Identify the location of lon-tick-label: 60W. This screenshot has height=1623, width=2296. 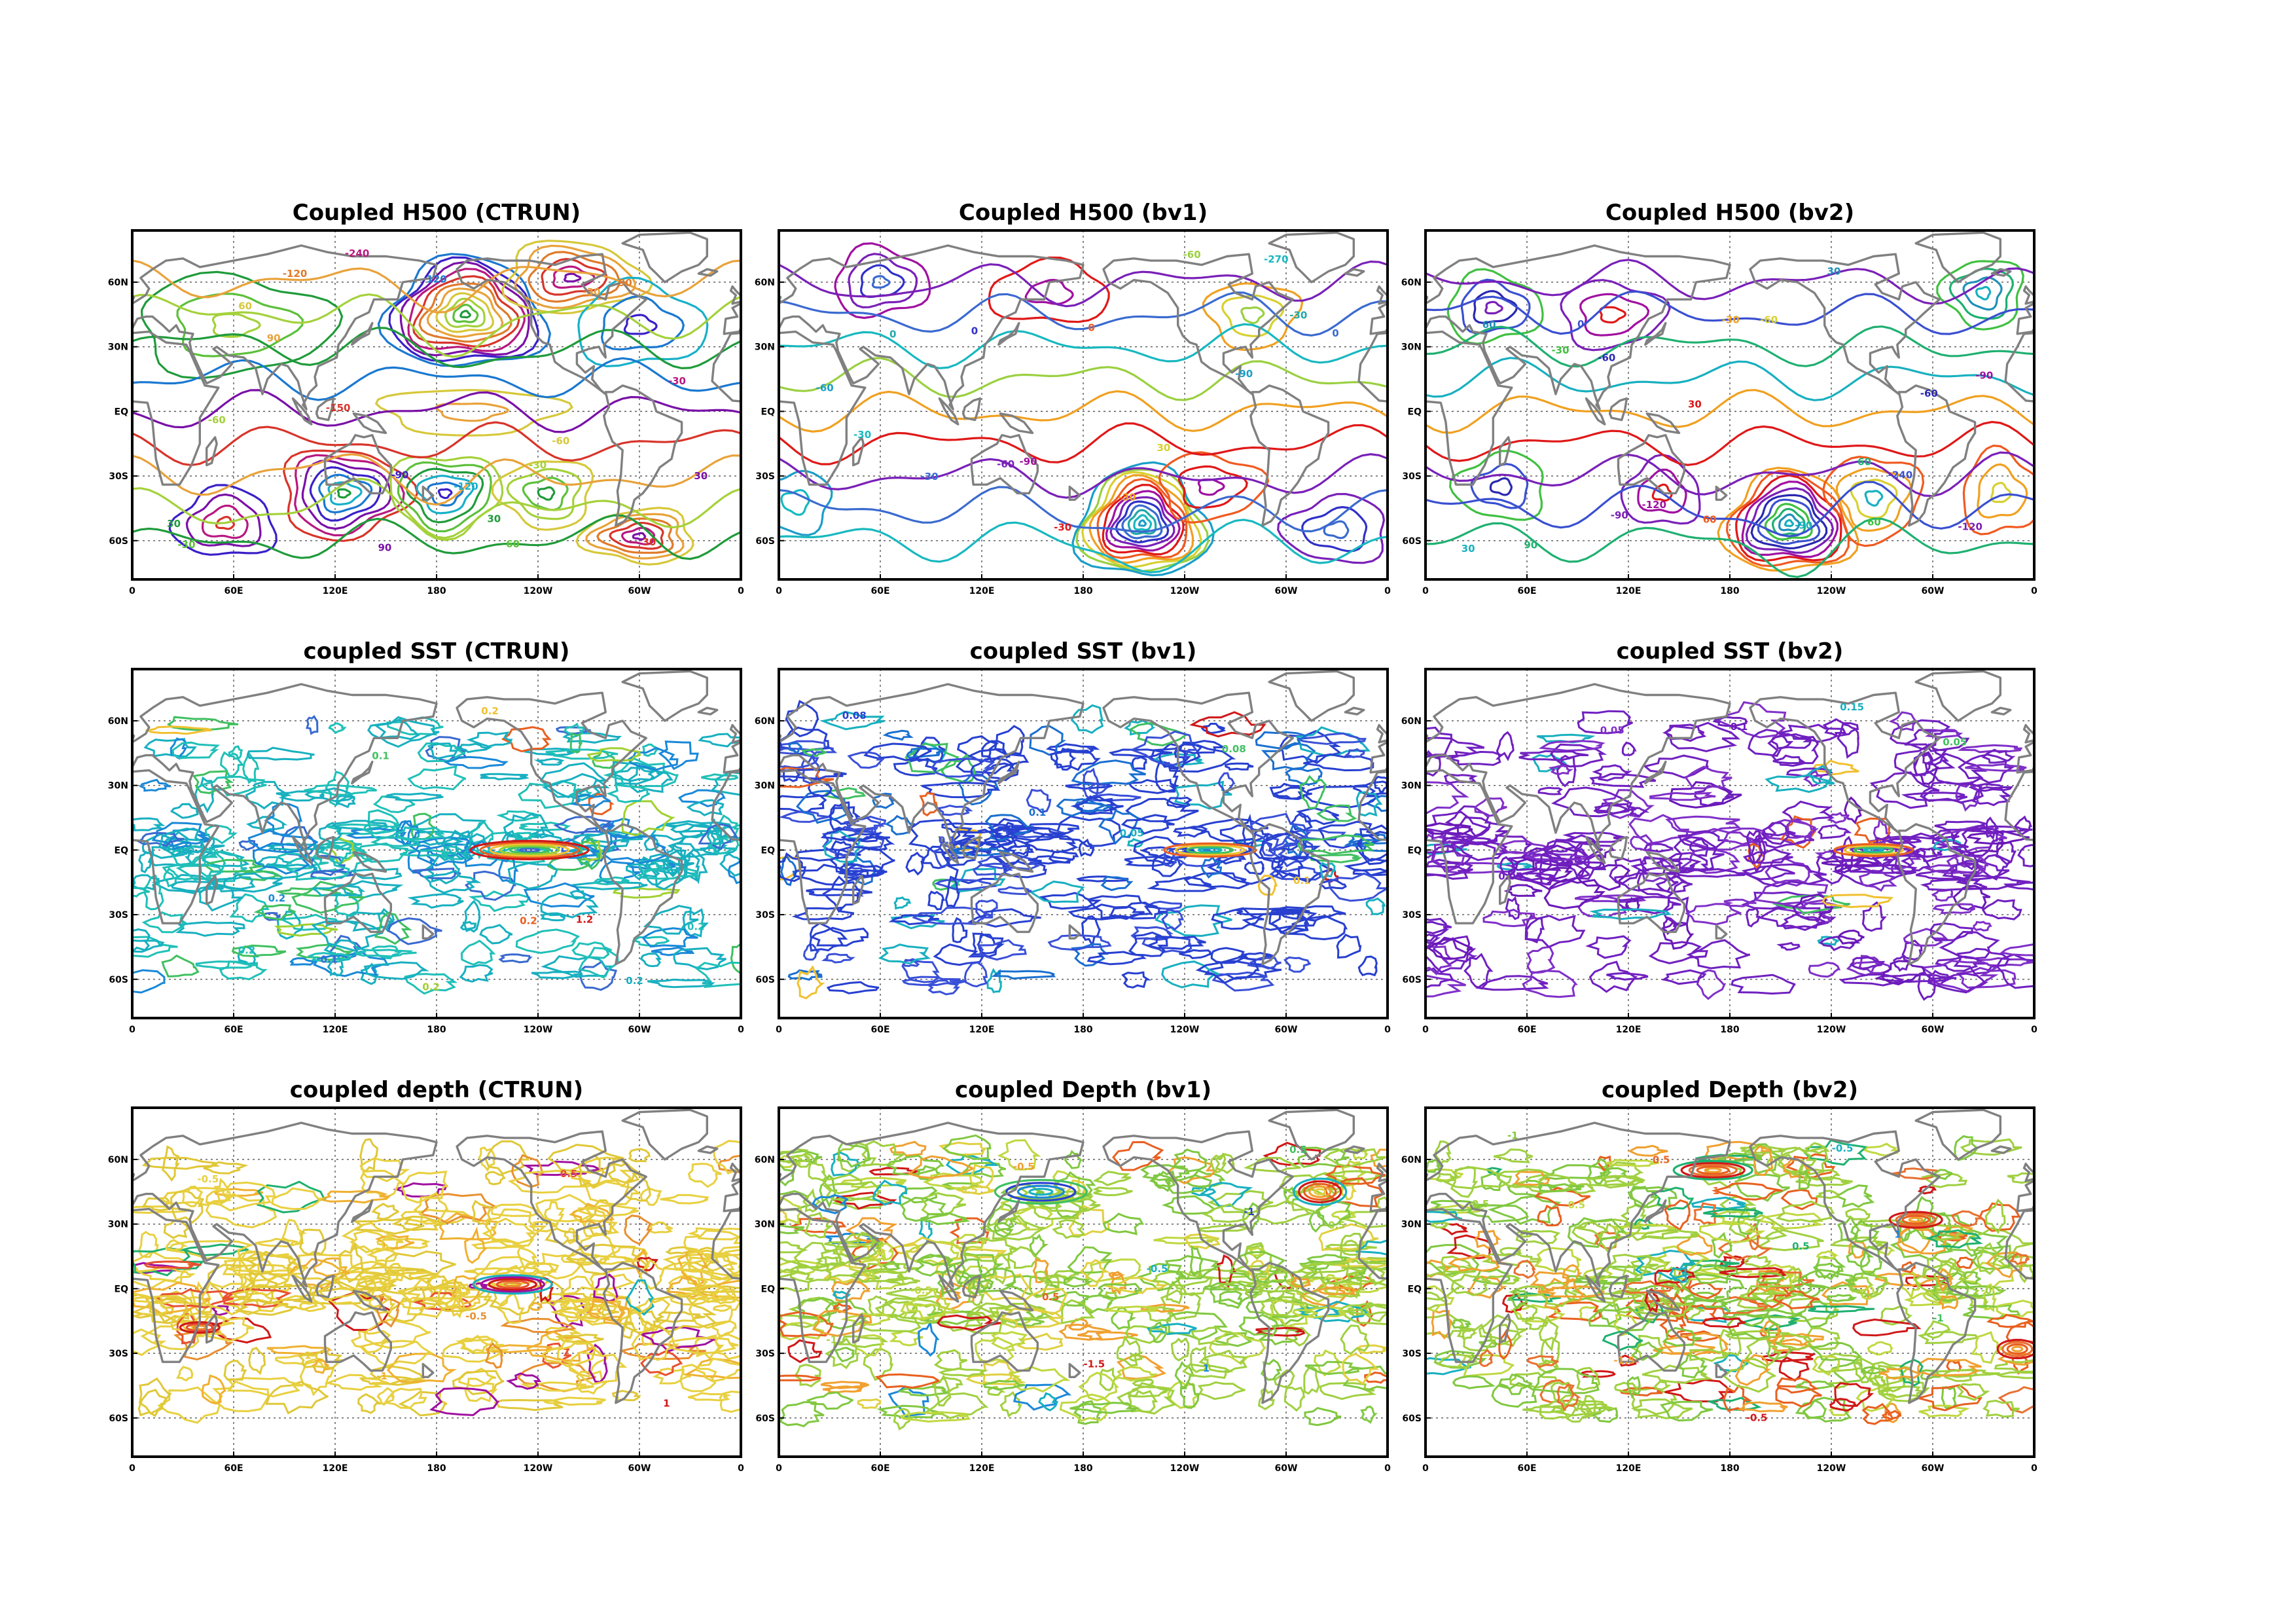
(1286, 1030).